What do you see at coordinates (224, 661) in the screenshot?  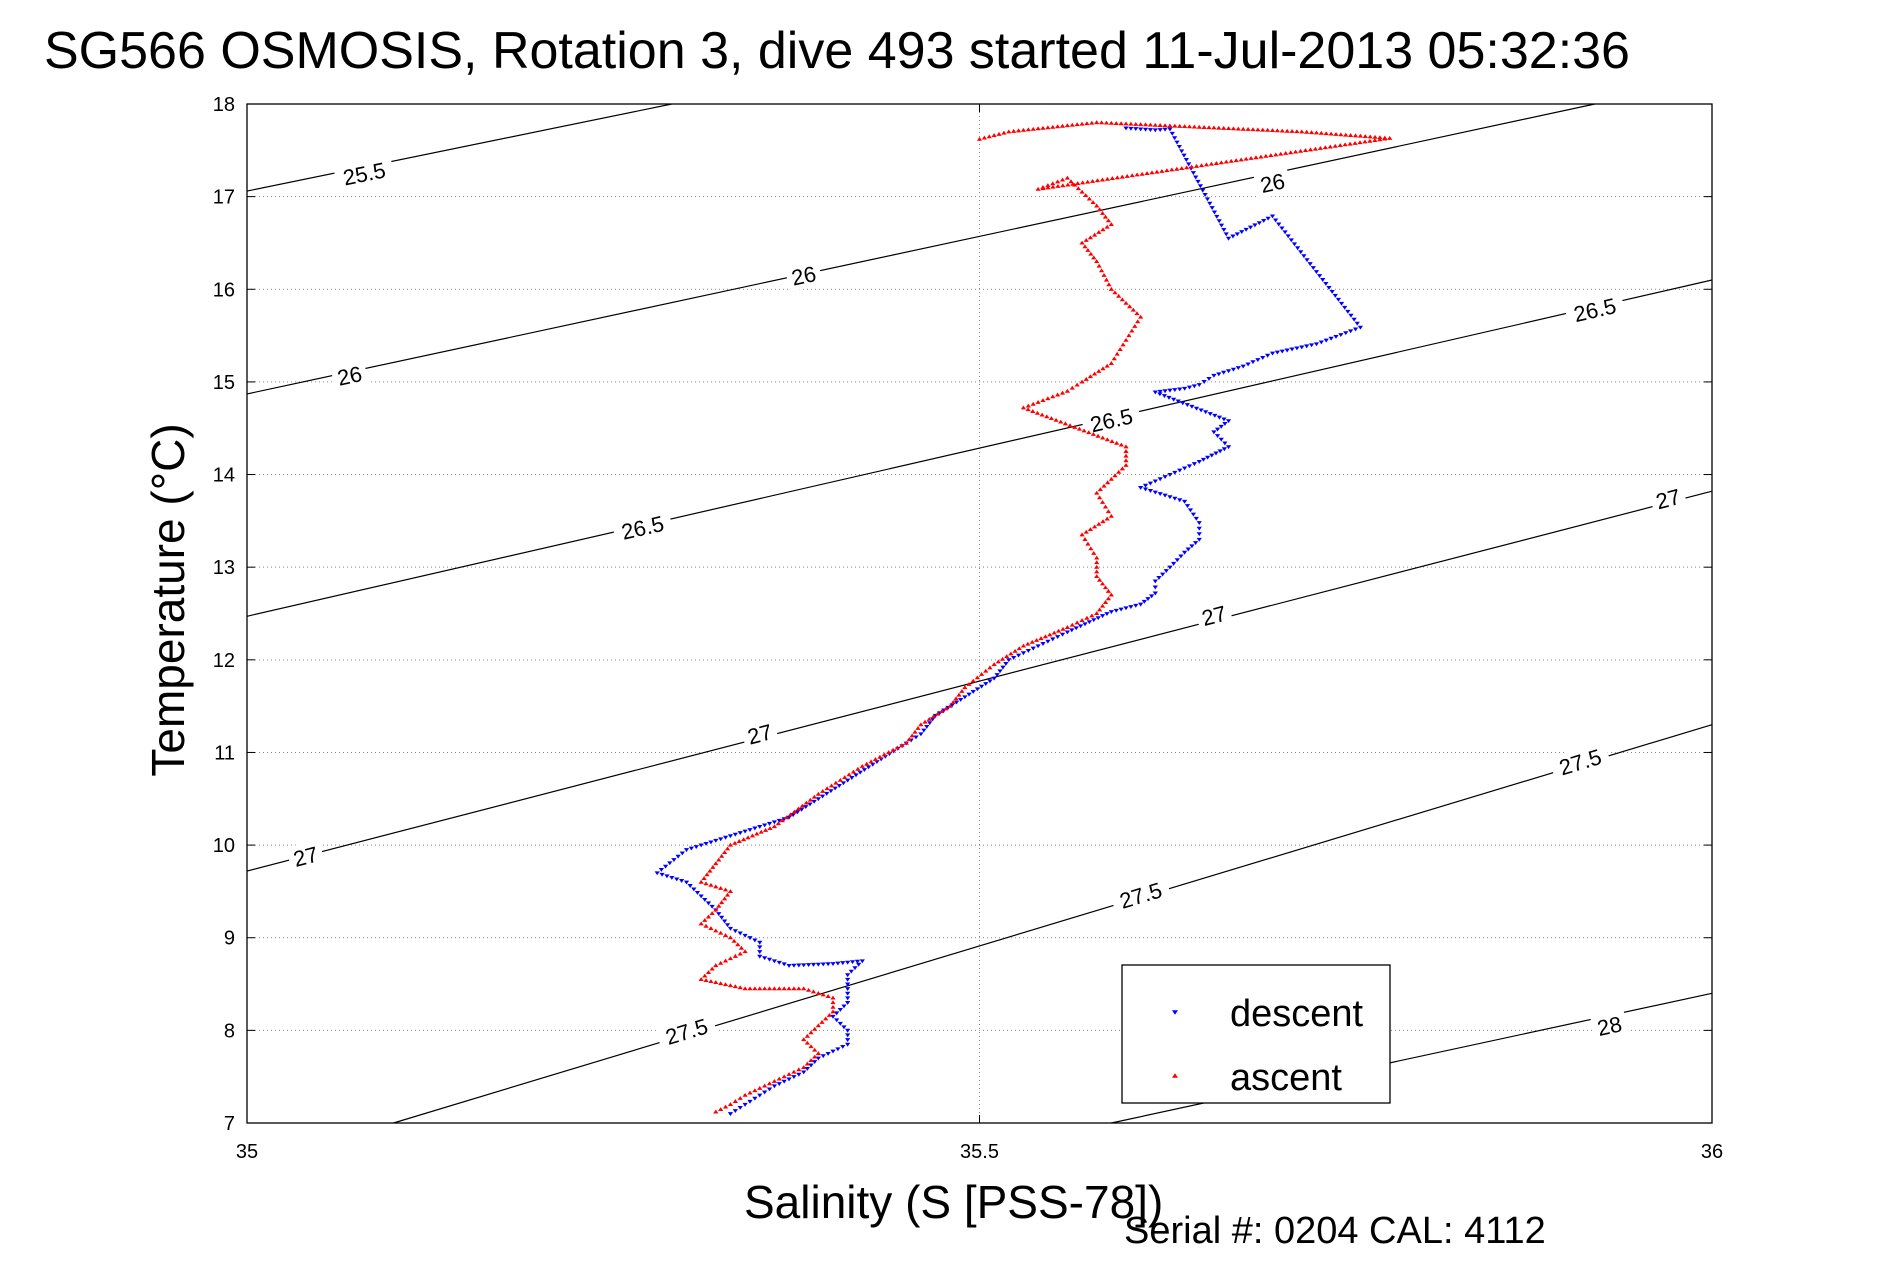 I see `y-tick-label: 12` at bounding box center [224, 661].